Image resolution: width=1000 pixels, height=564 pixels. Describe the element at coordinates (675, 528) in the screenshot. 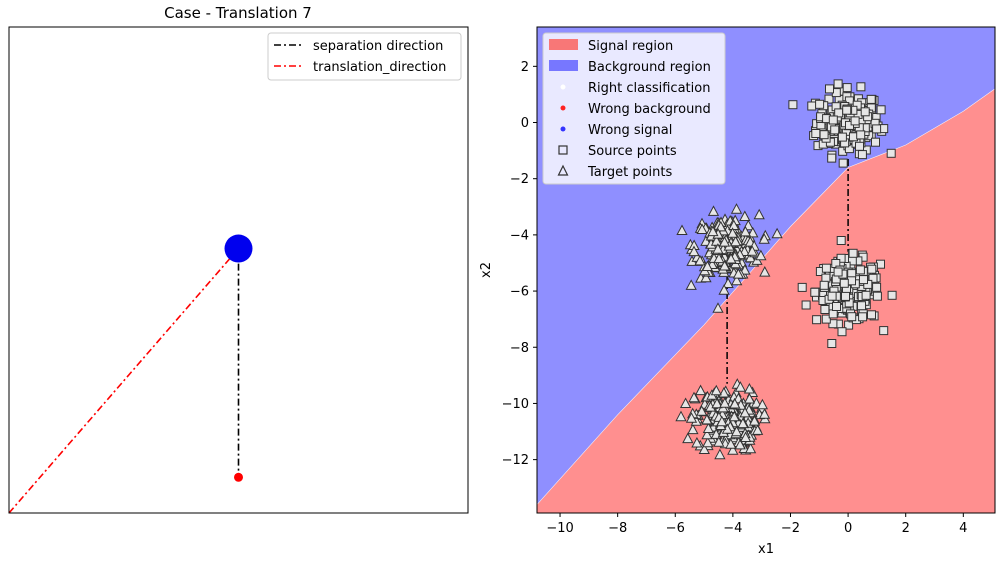

I see `x-tick-label: −6` at that location.